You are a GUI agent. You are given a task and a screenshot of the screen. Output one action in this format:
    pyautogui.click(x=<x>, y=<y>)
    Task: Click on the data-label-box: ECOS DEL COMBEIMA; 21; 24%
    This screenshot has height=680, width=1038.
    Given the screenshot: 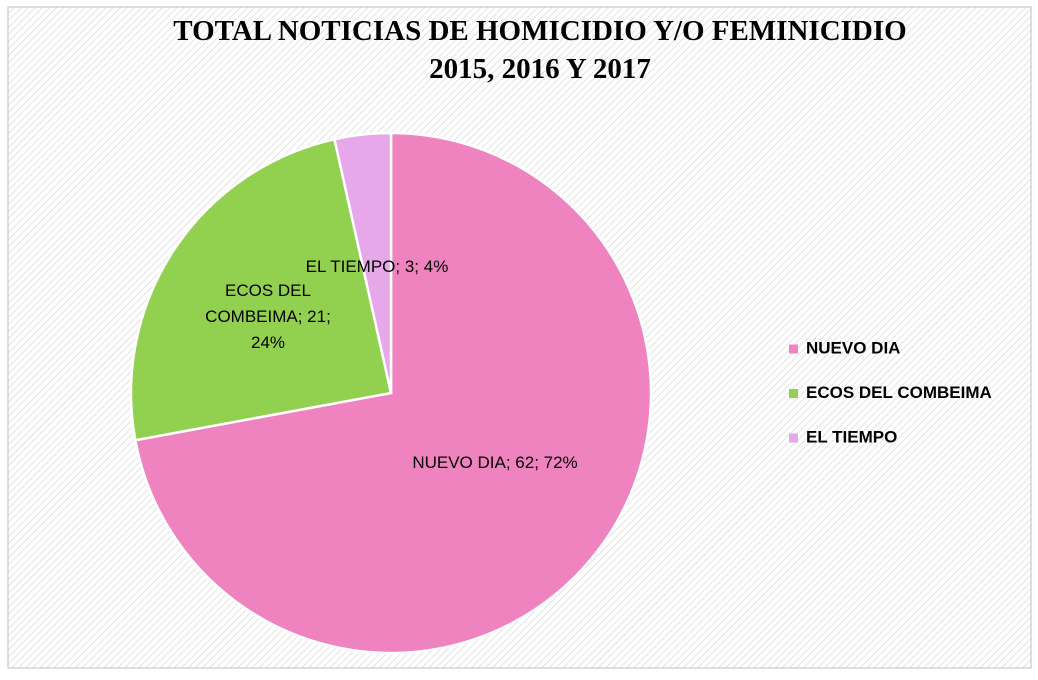 What is the action you would take?
    pyautogui.click(x=268, y=316)
    